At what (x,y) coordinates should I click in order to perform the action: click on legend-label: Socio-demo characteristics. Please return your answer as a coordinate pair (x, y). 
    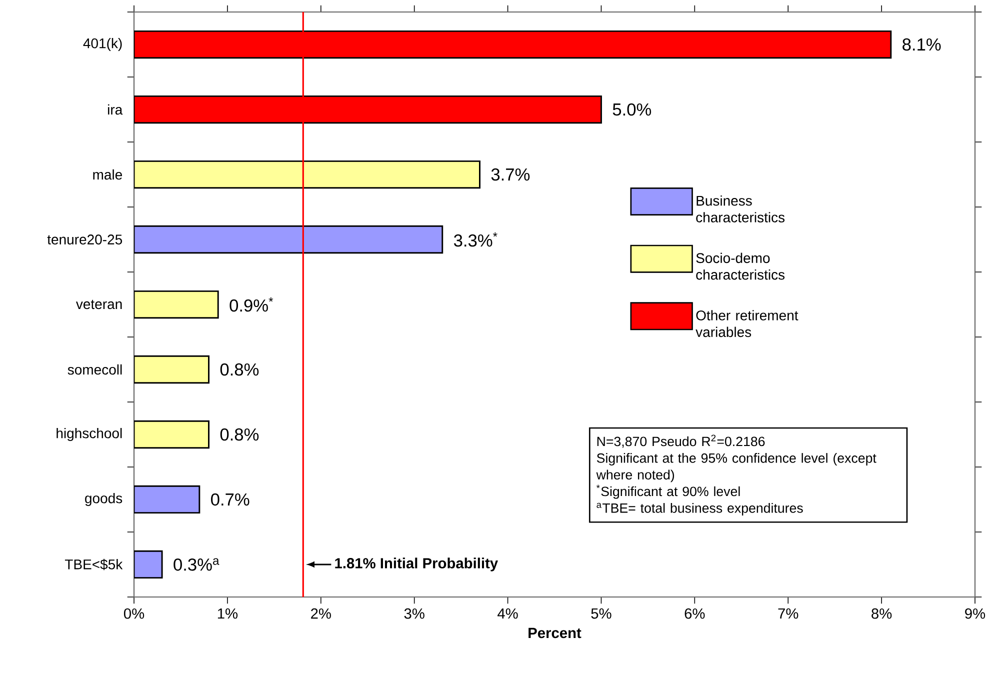
    Looking at the image, I should click on (740, 266).